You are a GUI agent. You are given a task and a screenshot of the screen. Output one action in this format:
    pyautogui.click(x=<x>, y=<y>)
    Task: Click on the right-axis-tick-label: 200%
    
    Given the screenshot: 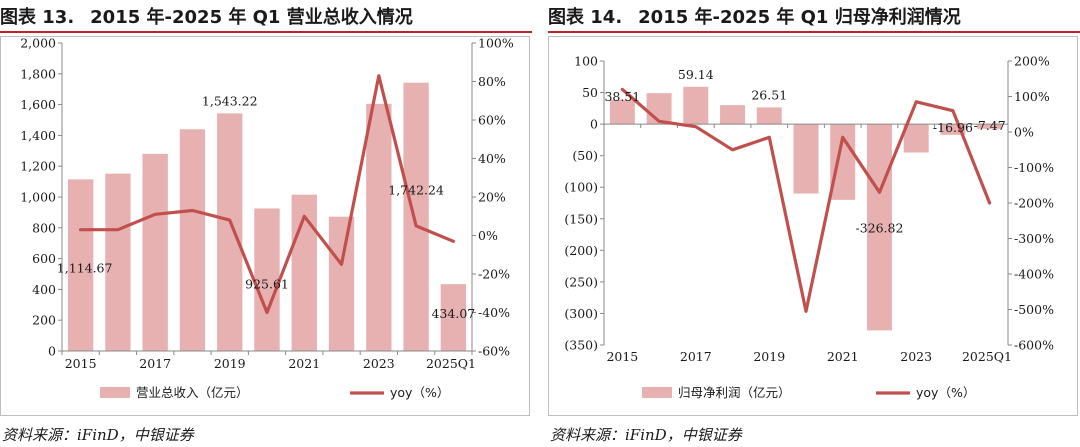 What is the action you would take?
    pyautogui.click(x=1032, y=61)
    